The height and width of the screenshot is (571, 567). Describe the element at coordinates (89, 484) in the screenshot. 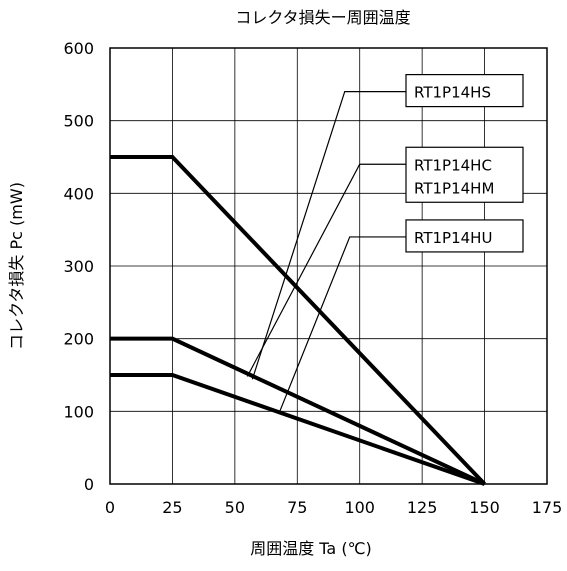

I see `y-tick-label: 0` at that location.